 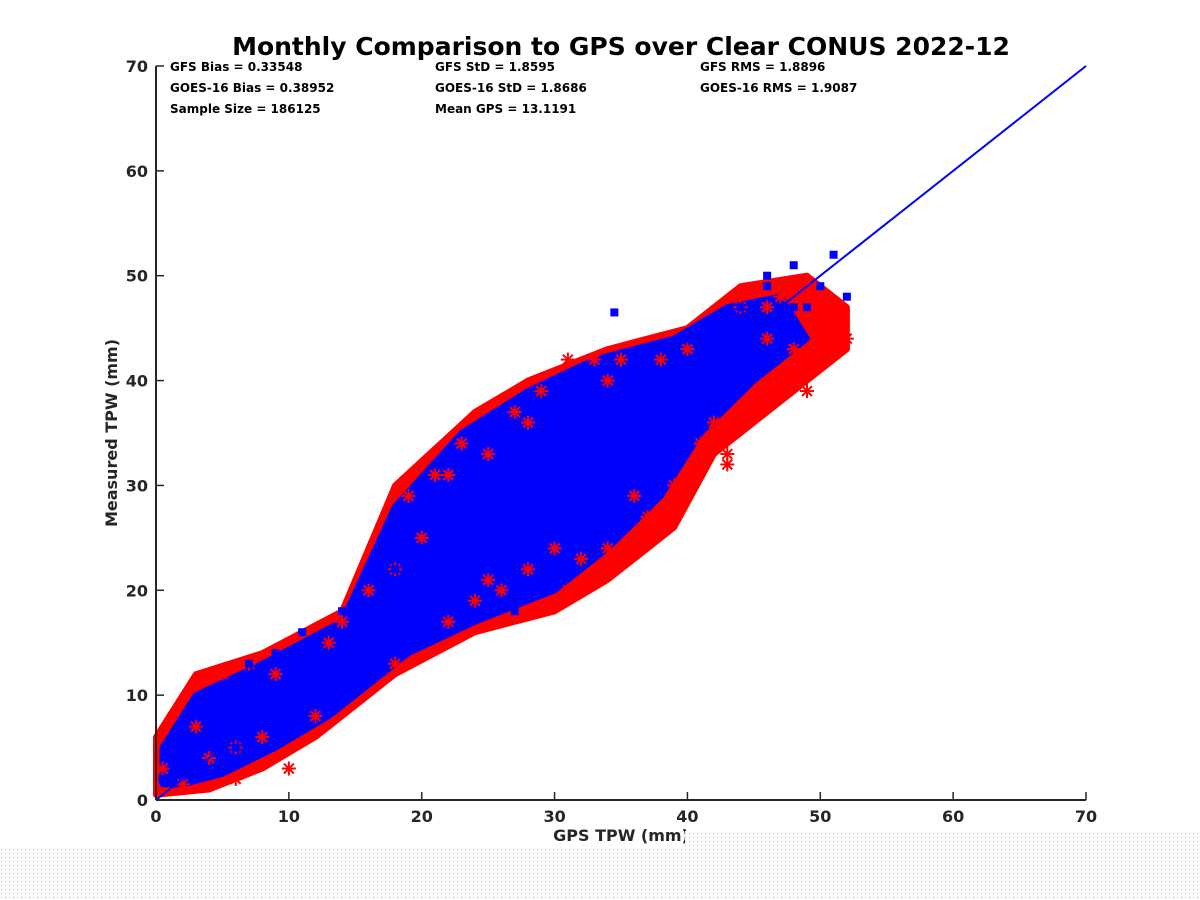 What do you see at coordinates (111, 433) in the screenshot?
I see `y-axis-label: Measured TPW (mm)` at bounding box center [111, 433].